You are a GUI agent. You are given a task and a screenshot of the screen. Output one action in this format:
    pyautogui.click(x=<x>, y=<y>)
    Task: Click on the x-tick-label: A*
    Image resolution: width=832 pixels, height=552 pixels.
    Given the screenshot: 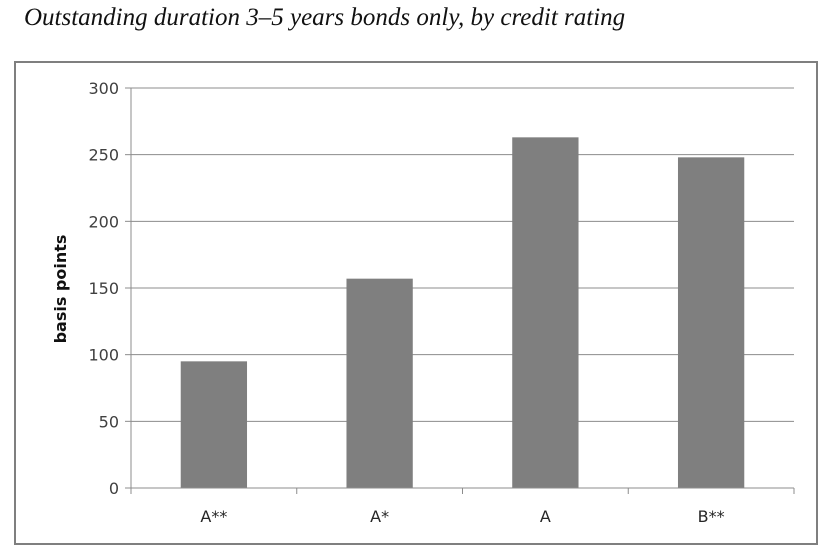 What is the action you would take?
    pyautogui.click(x=379, y=516)
    